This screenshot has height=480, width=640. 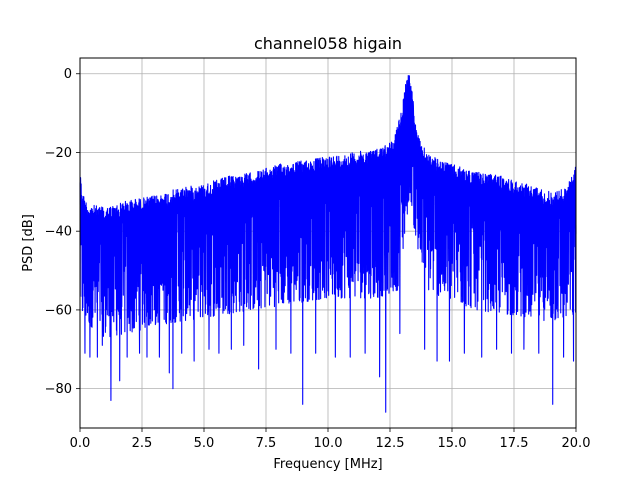 I want to click on x-tick-label: 7.5, so click(x=266, y=443).